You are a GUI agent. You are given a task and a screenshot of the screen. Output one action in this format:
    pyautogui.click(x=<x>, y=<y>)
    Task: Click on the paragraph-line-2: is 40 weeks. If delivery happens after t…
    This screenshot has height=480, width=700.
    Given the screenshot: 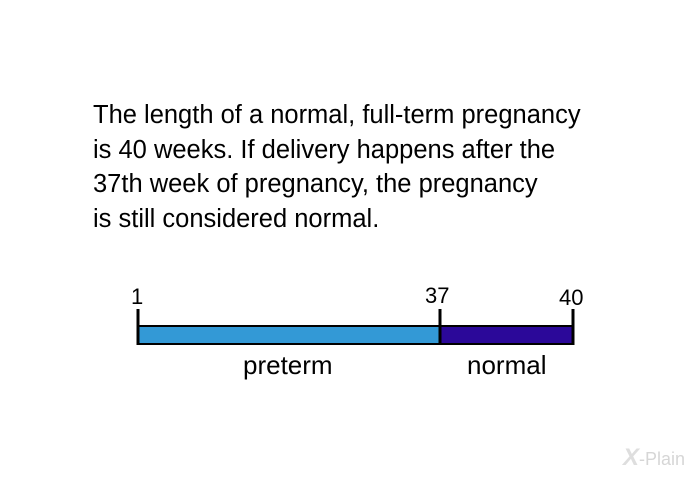 What is the action you would take?
    pyautogui.click(x=324, y=149)
    